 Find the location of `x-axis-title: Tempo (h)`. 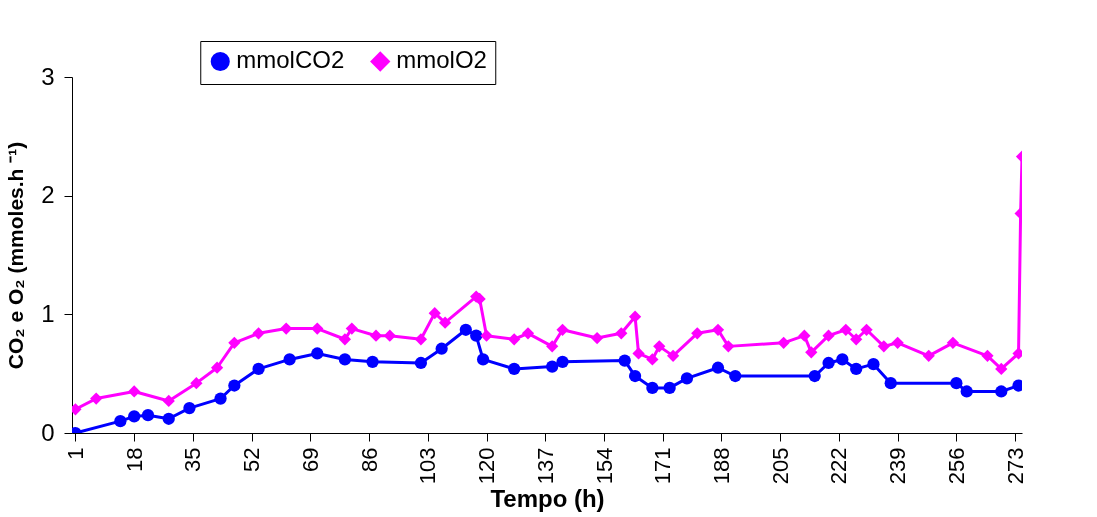

x-axis-title: Tempo (h) is located at coordinates (547, 499).